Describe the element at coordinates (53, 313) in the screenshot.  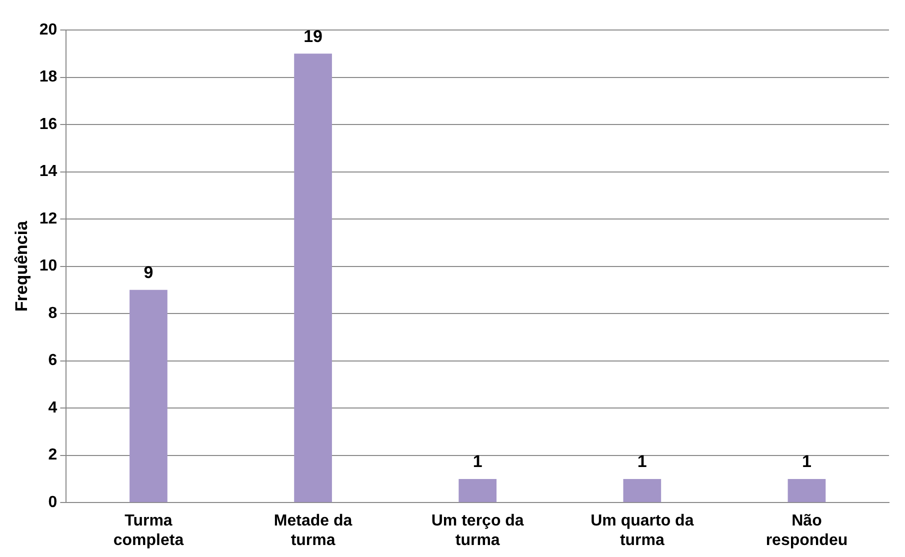
I see `y-tick-label: 8` at that location.